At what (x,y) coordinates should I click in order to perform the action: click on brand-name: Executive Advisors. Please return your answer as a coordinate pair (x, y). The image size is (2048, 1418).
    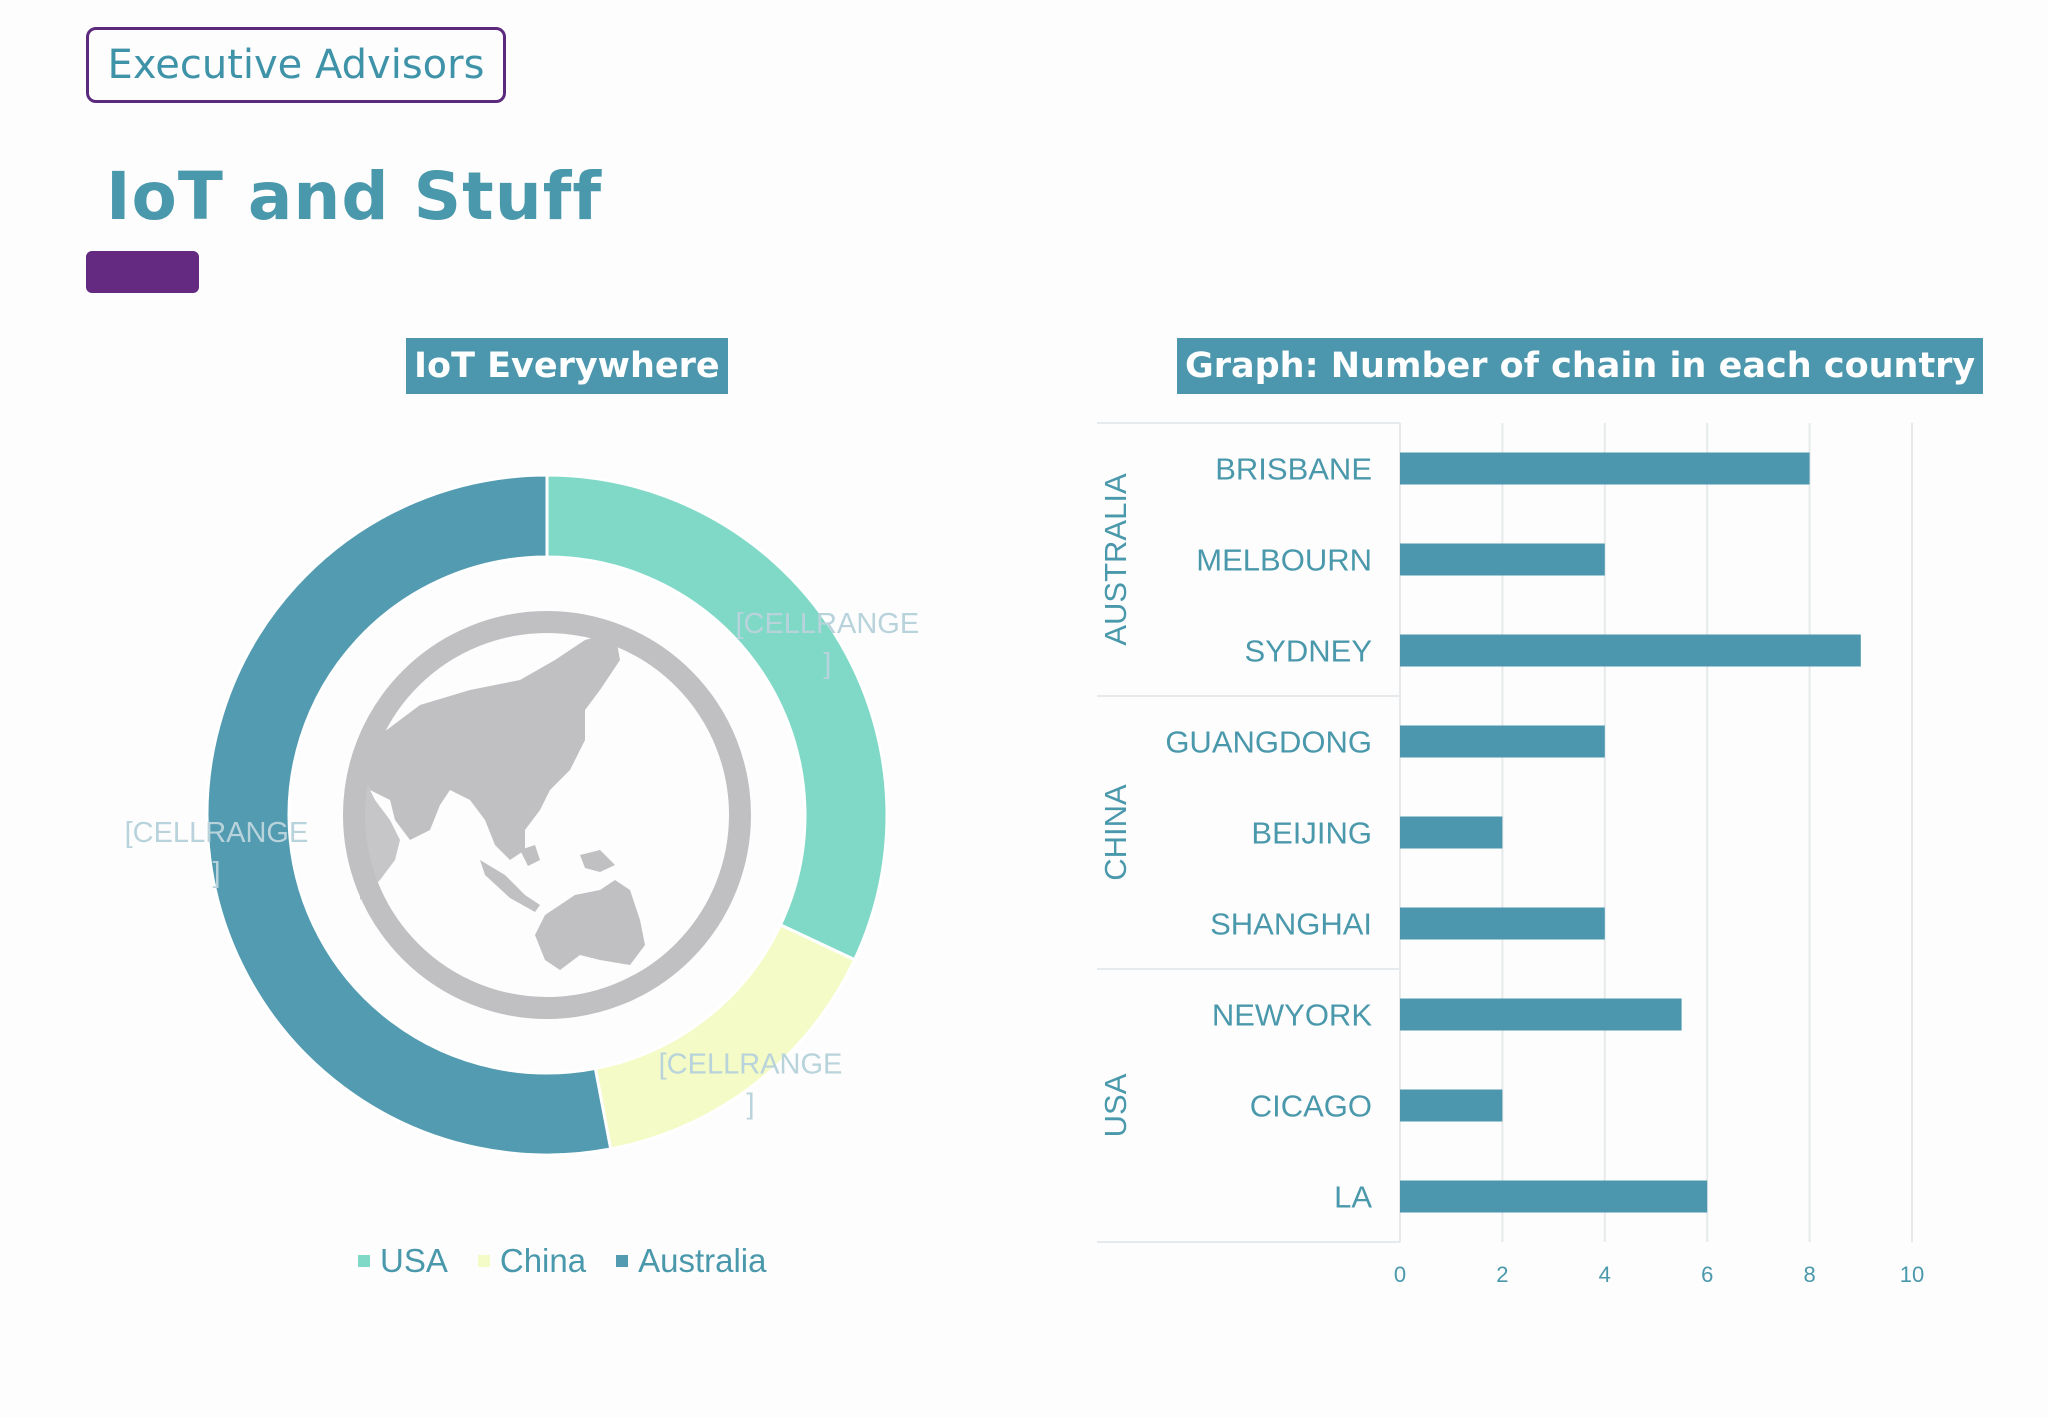
    Looking at the image, I should click on (296, 65).